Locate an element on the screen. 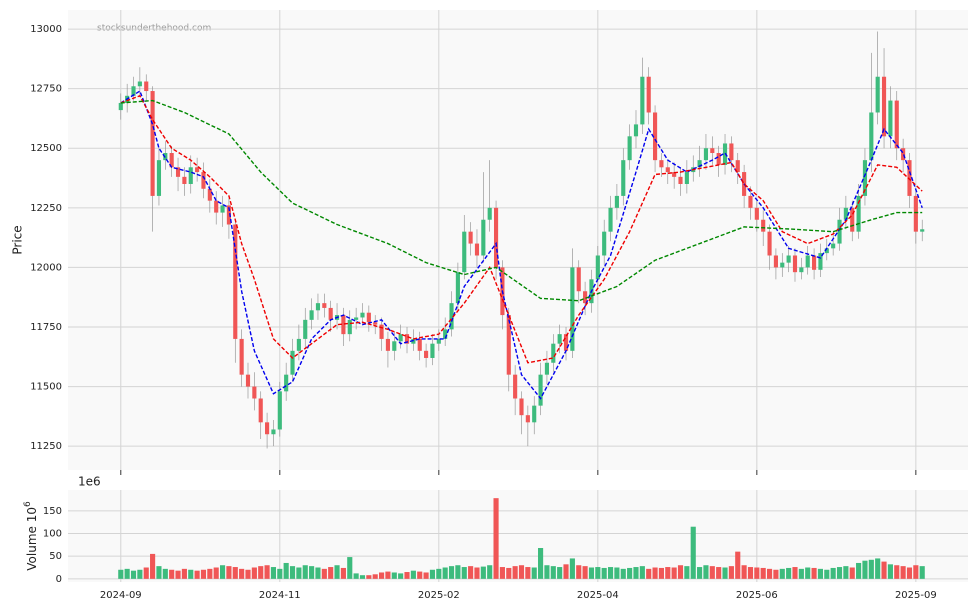 The height and width of the screenshot is (611, 976). x-tick-label: 2025-09 is located at coordinates (916, 595).